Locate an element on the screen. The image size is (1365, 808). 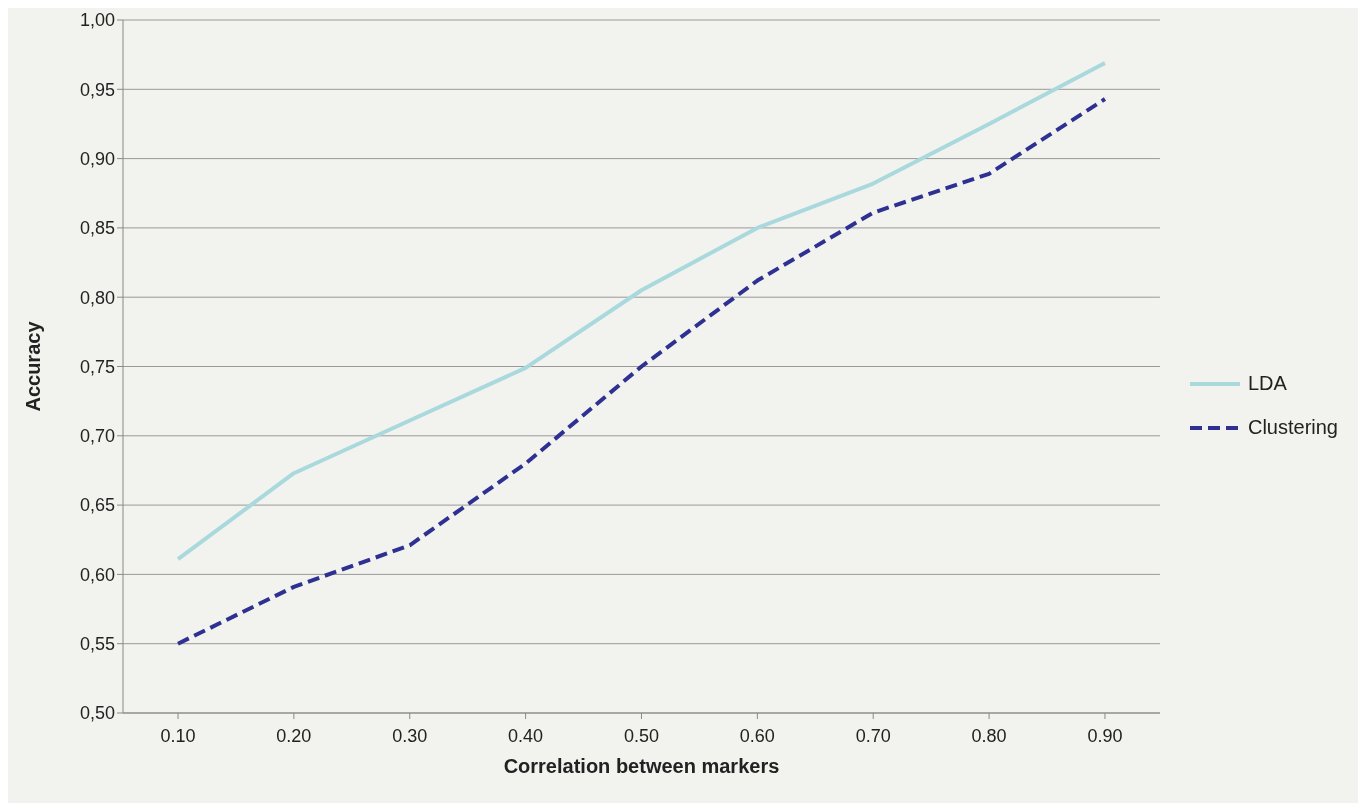
y-tick-label: 0,90 is located at coordinates (97, 158).